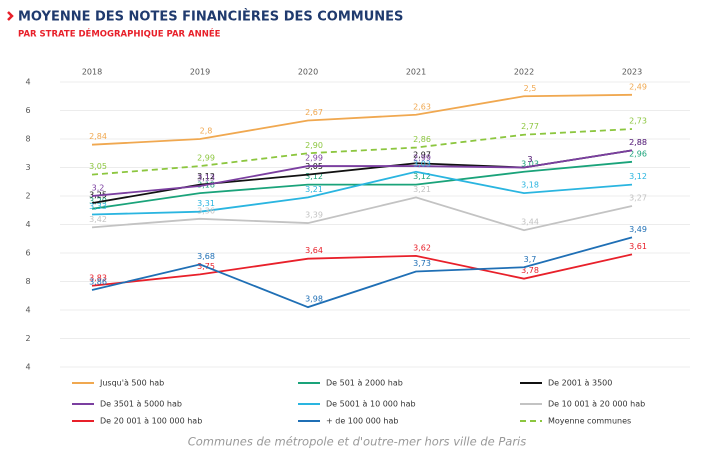  I want to click on x-tick-label: 2022, so click(524, 72).